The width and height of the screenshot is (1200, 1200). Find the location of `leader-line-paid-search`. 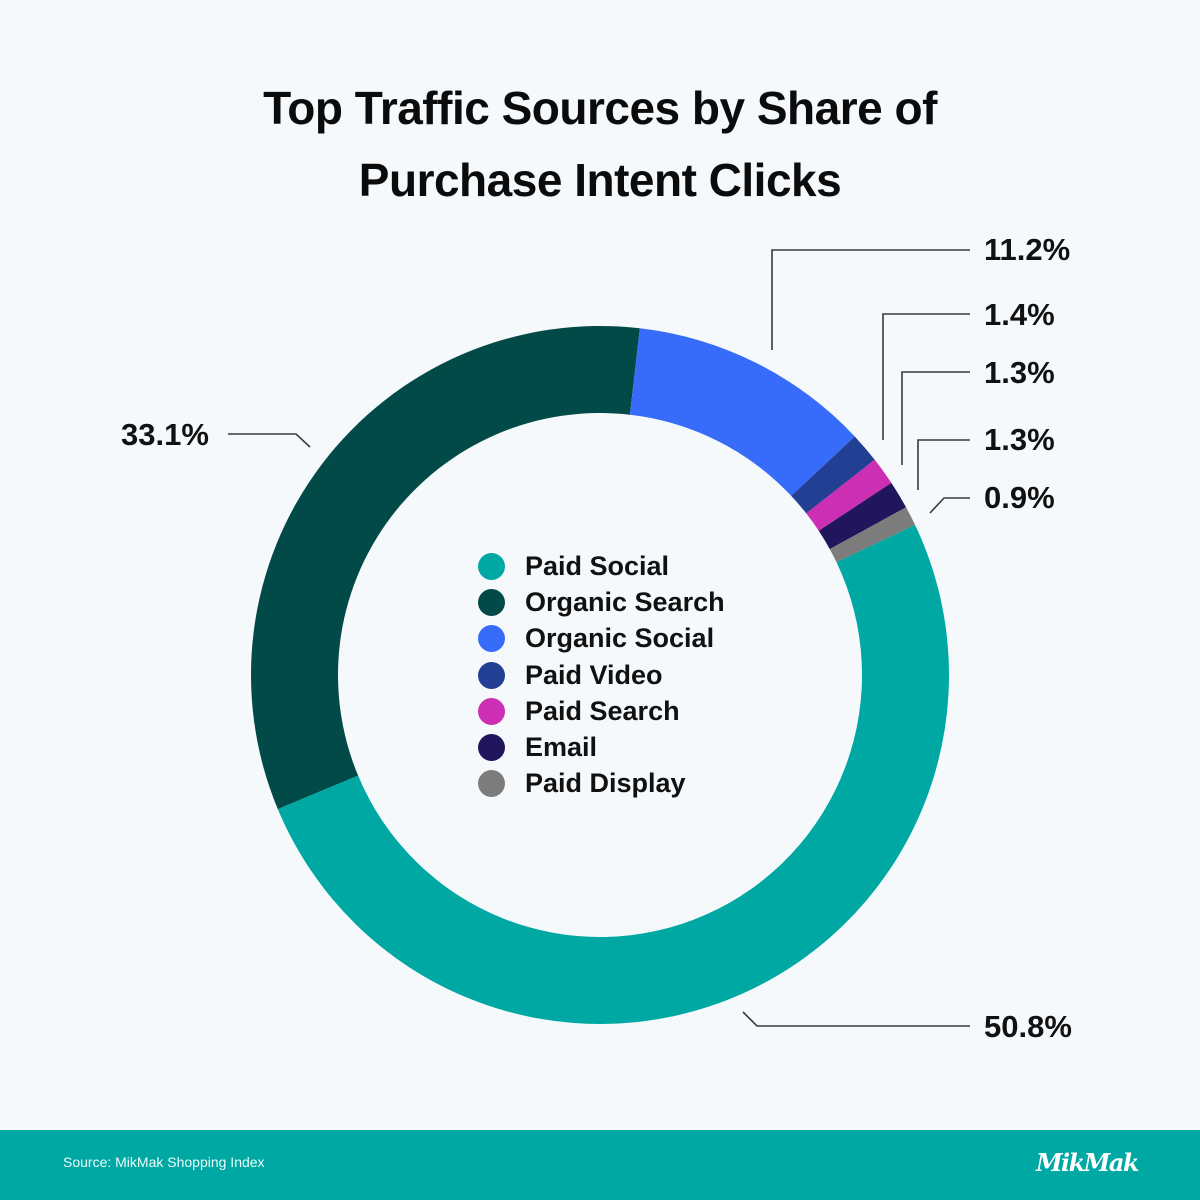

leader-line-paid-search is located at coordinates (935, 418).